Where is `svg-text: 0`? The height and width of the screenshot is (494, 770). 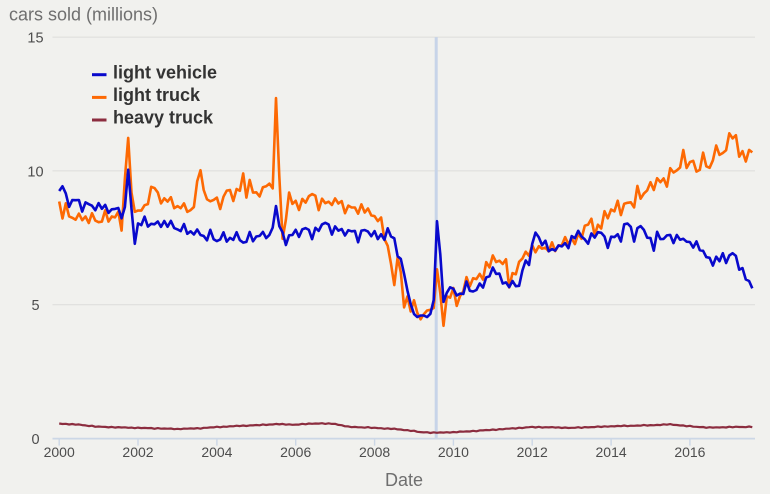 svg-text: 0 is located at coordinates (35, 440).